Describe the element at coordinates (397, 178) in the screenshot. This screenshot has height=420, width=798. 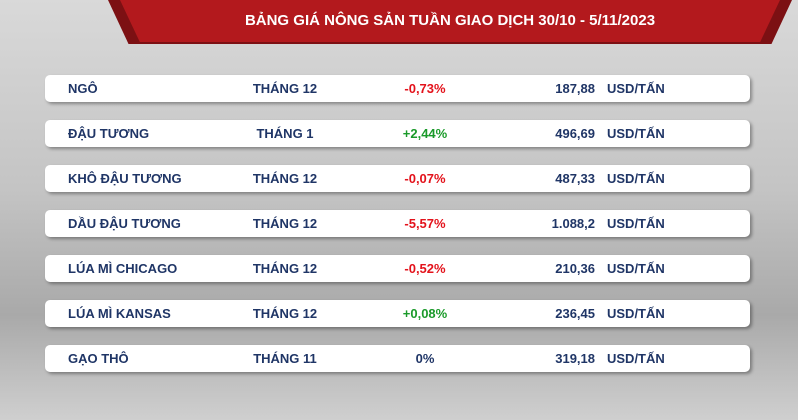
I see `table-row: KHÔ ĐẬU TƯƠNG THÁNG 12 -0,07% 487,33 USD/TẤN` at that location.